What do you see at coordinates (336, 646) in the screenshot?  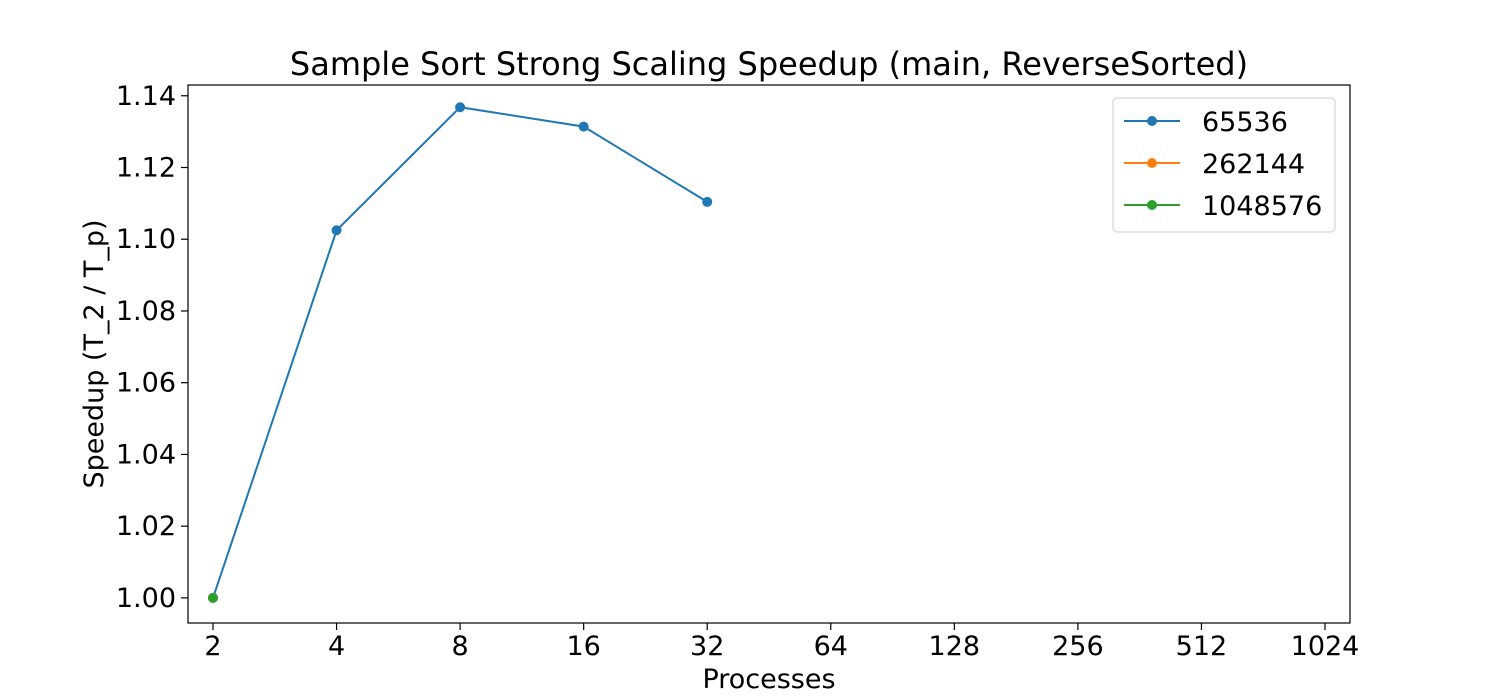 I see `x-tick-label: 4` at bounding box center [336, 646].